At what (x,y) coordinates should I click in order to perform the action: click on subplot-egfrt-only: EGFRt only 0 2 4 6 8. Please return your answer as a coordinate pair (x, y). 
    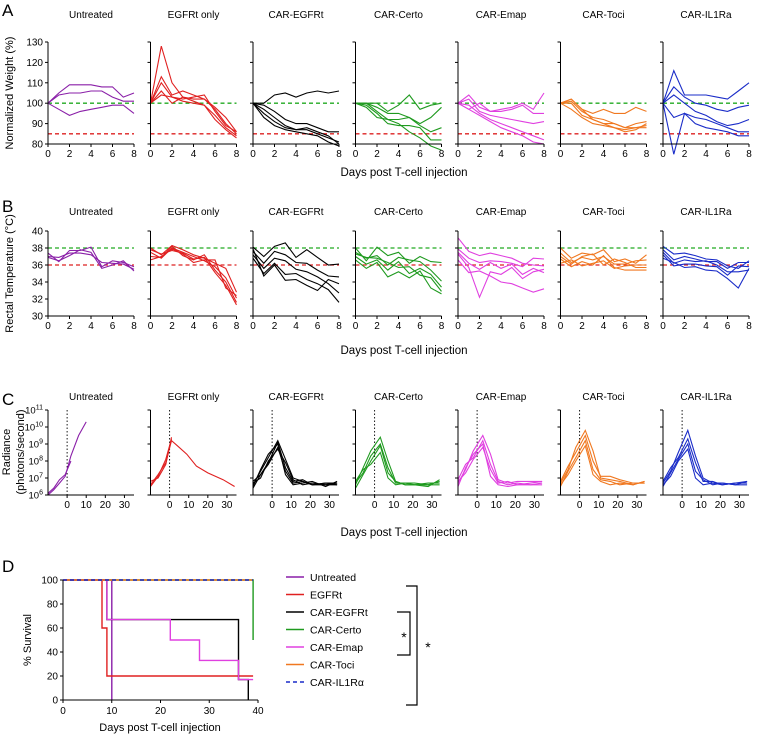
    Looking at the image, I should click on (193, 85).